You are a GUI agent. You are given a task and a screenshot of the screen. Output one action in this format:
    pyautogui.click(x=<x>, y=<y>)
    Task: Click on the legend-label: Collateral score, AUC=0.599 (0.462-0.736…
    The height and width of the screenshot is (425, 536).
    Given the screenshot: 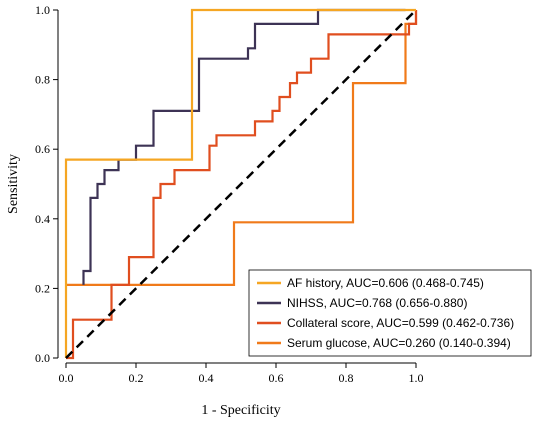 What is the action you would take?
    pyautogui.click(x=400, y=323)
    